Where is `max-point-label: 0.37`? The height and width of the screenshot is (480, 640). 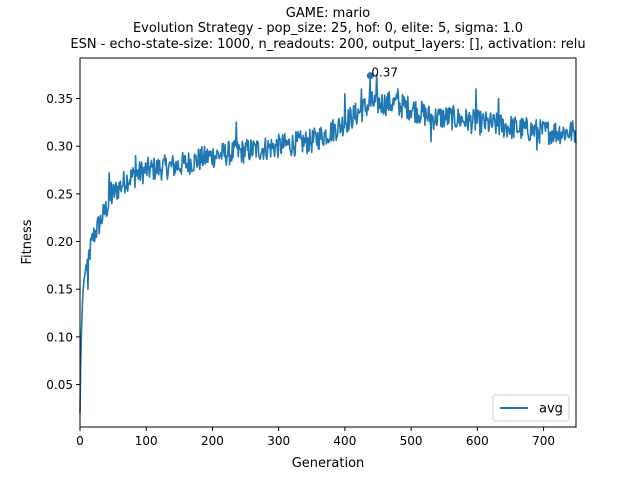 max-point-label: 0.37 is located at coordinates (384, 73).